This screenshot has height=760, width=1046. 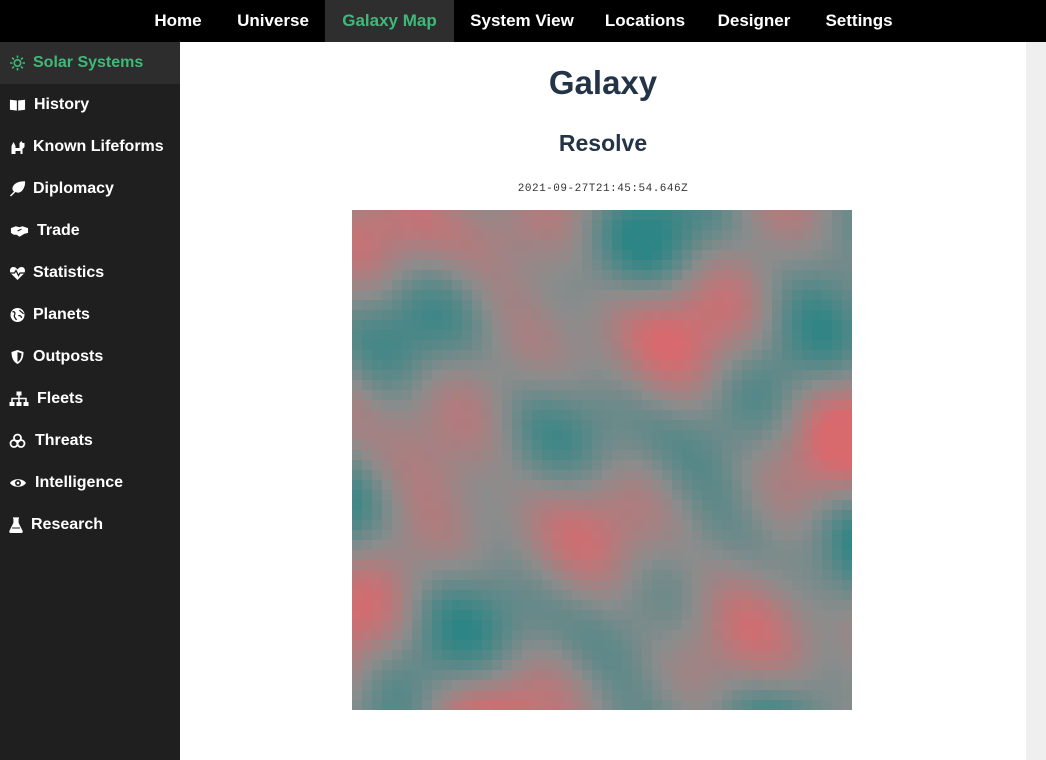 What do you see at coordinates (178, 20) in the screenshot?
I see `tab-home: Home` at bounding box center [178, 20].